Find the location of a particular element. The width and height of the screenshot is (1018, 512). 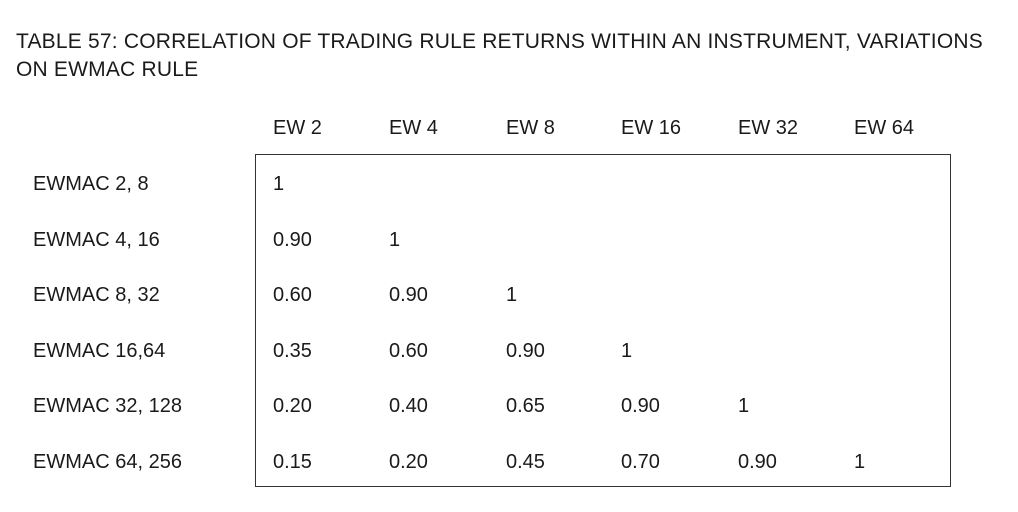

cell-r3-c1: 0.60 is located at coordinates (408, 351).